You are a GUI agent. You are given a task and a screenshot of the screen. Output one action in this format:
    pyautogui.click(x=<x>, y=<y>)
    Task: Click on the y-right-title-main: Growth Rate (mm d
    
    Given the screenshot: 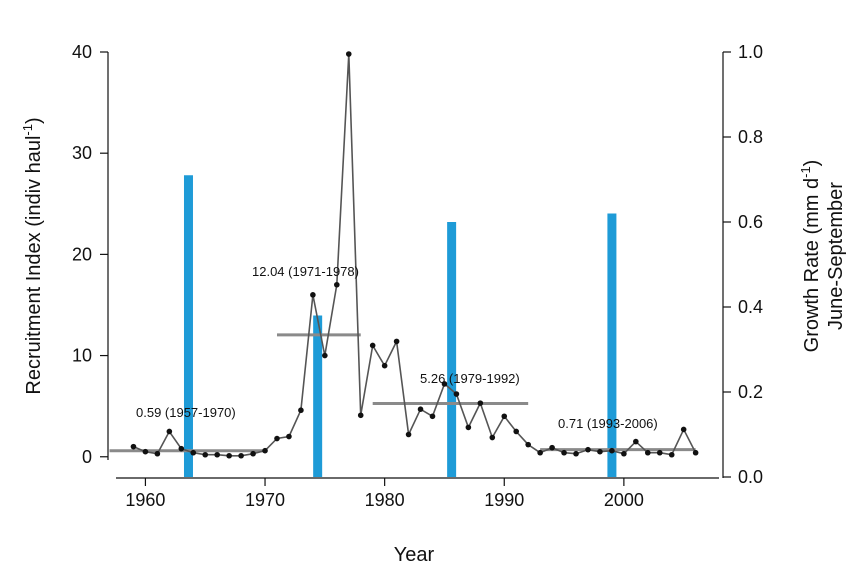 What is the action you would take?
    pyautogui.click(x=812, y=265)
    